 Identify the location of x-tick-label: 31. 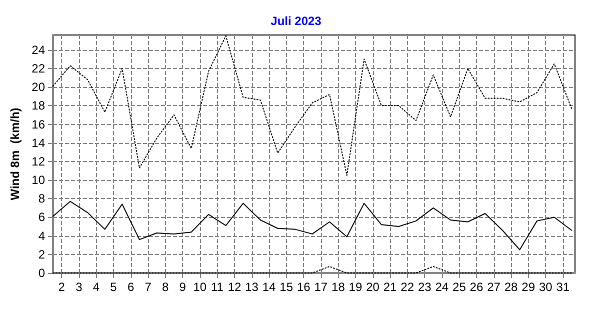
(563, 287).